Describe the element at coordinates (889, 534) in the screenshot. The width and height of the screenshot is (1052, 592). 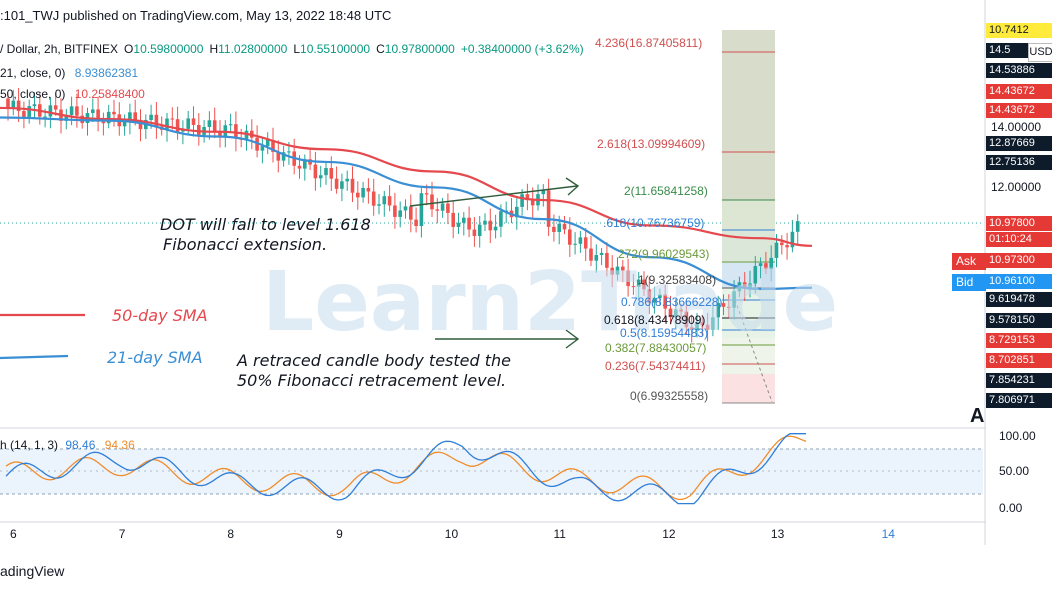
I see `time-tick-14: 14` at that location.